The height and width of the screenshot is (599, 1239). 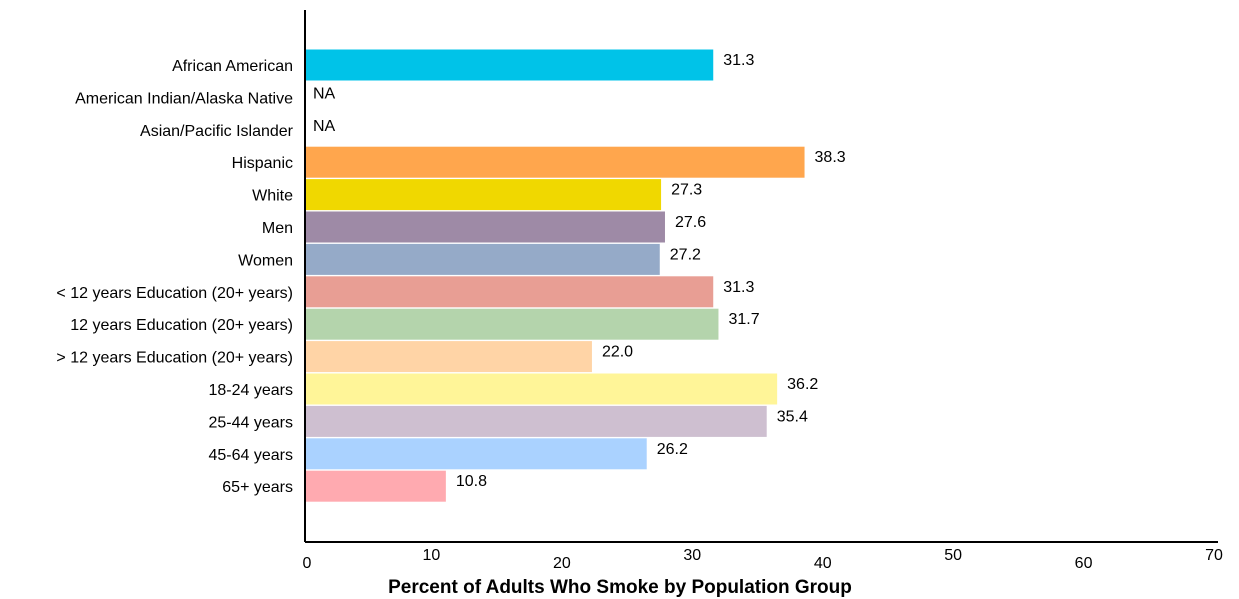 What do you see at coordinates (277, 228) in the screenshot?
I see `category-label: Men` at bounding box center [277, 228].